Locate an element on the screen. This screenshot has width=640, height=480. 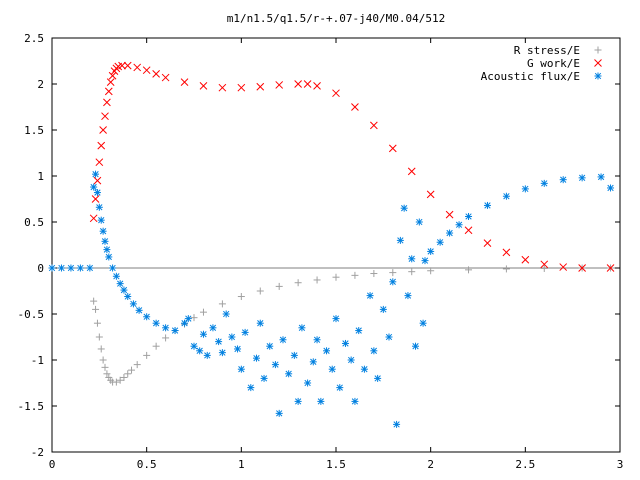
y-tick-label: -1 is located at coordinates (37, 360).